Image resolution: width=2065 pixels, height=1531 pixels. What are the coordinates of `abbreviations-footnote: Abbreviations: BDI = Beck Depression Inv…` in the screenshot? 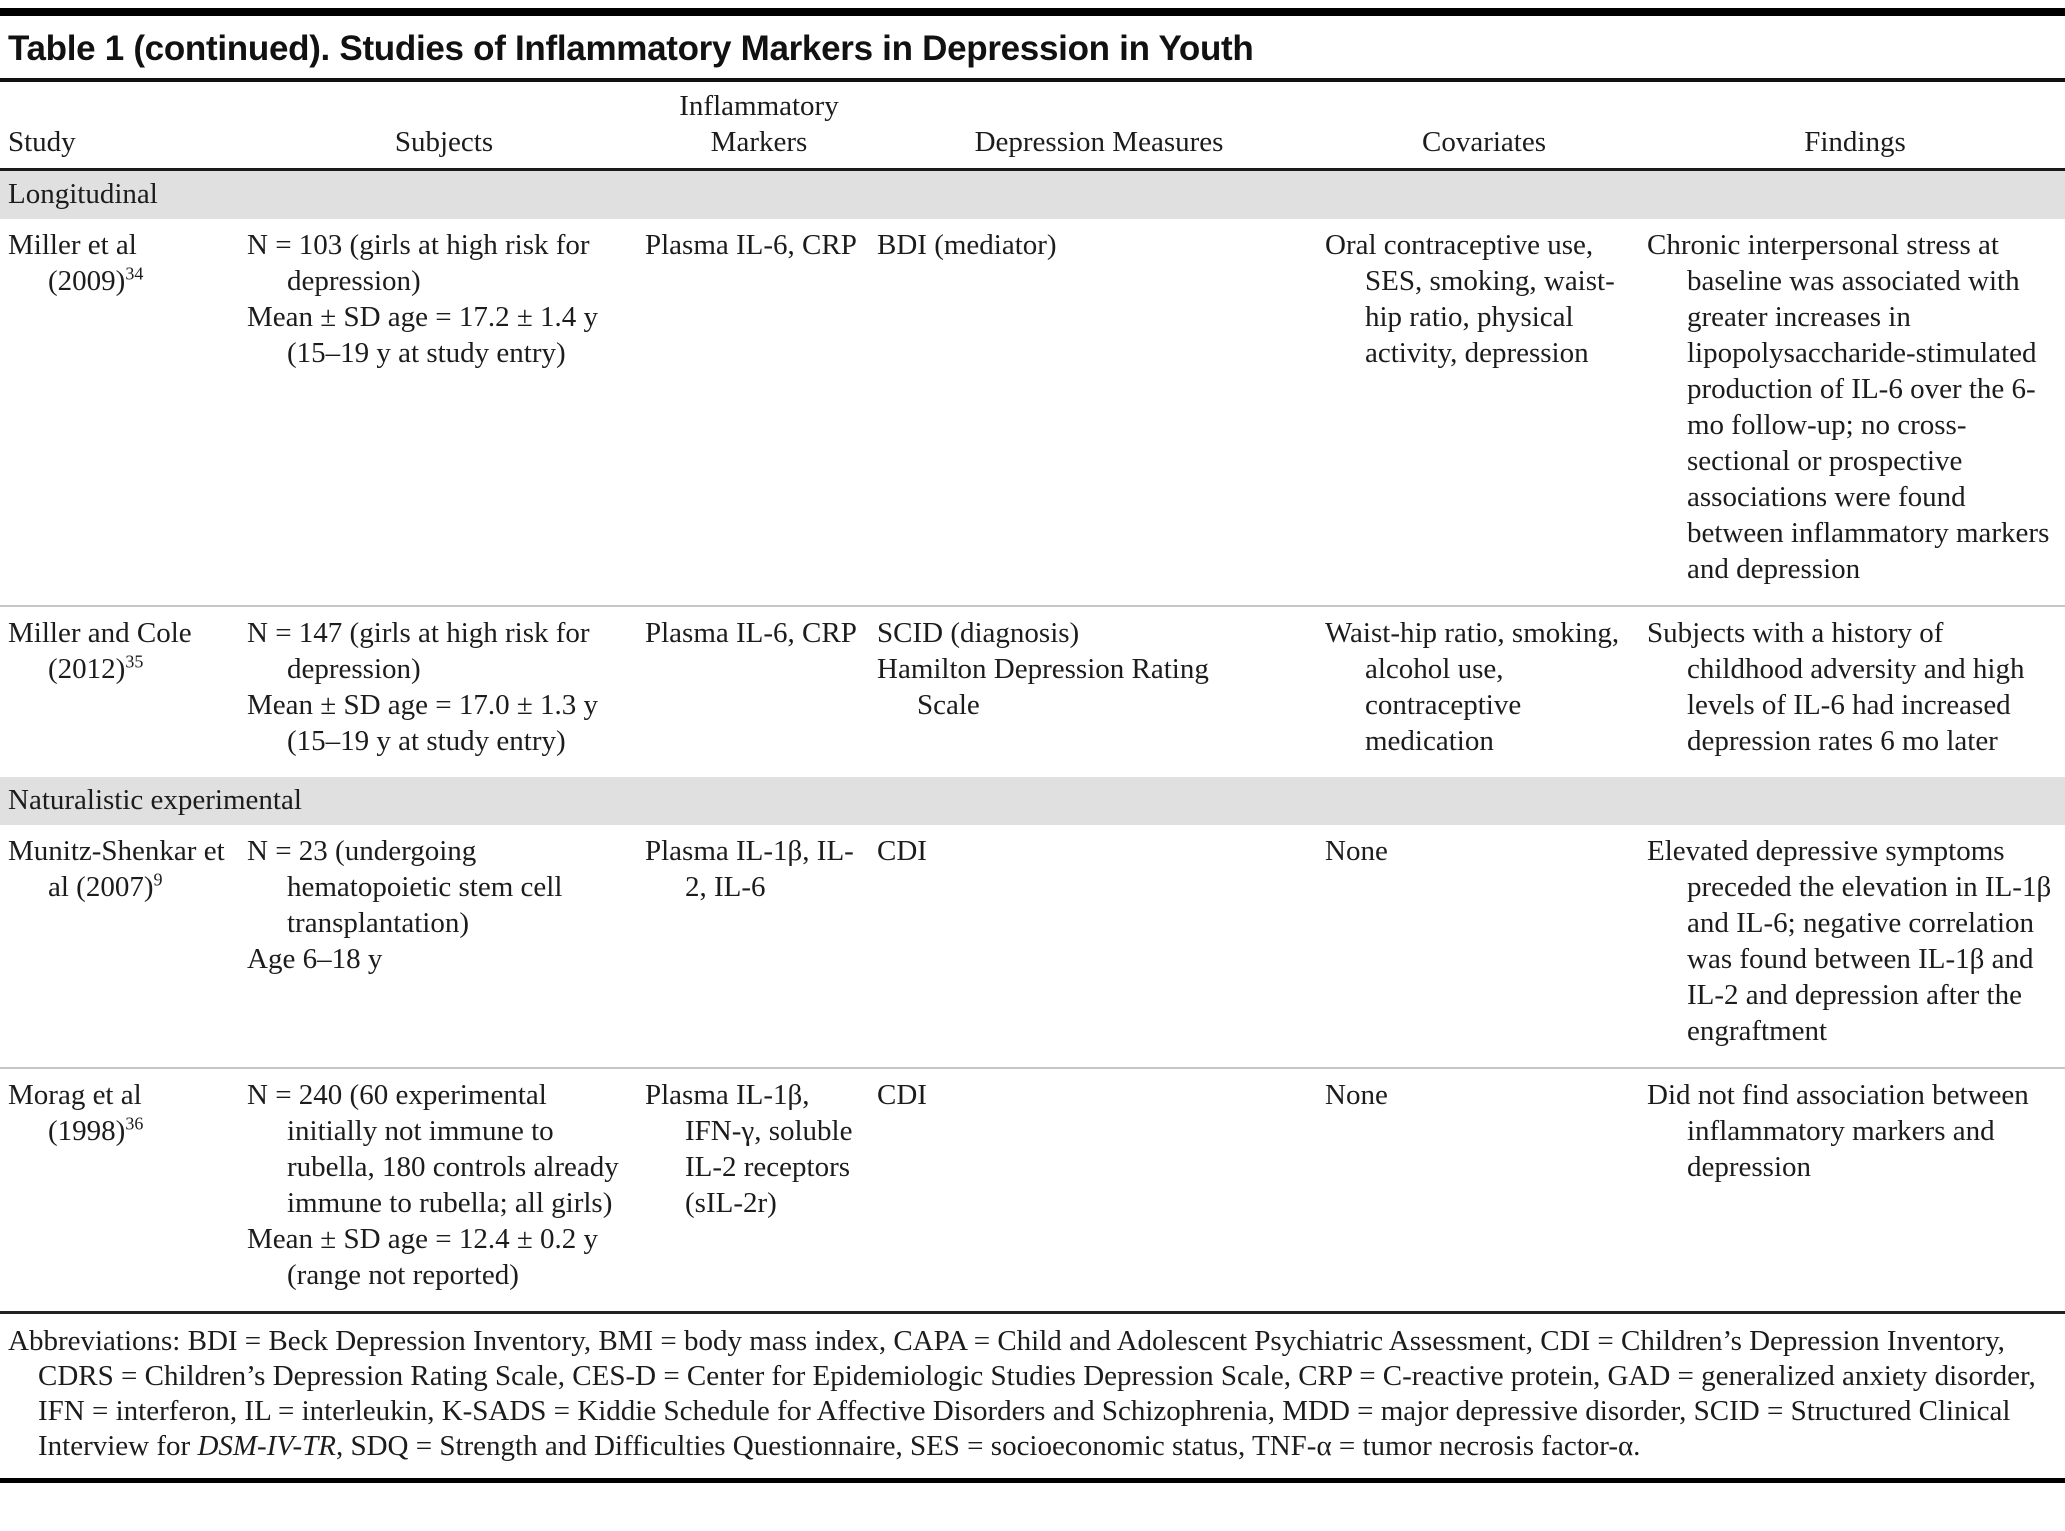 It's located at (1032, 1396).